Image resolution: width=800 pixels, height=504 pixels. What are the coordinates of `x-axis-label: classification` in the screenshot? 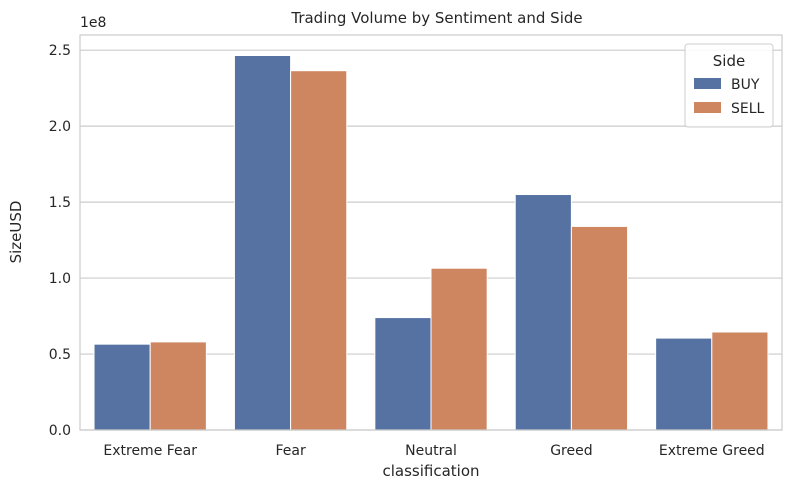 It's located at (430, 471).